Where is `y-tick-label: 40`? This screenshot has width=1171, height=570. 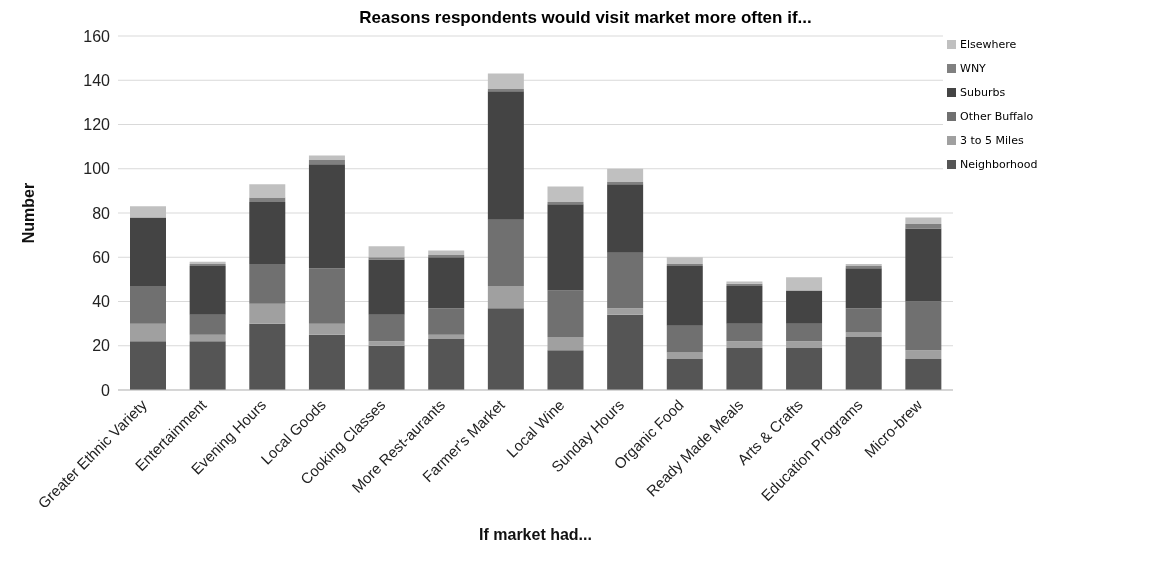 y-tick-label: 40 is located at coordinates (101, 302).